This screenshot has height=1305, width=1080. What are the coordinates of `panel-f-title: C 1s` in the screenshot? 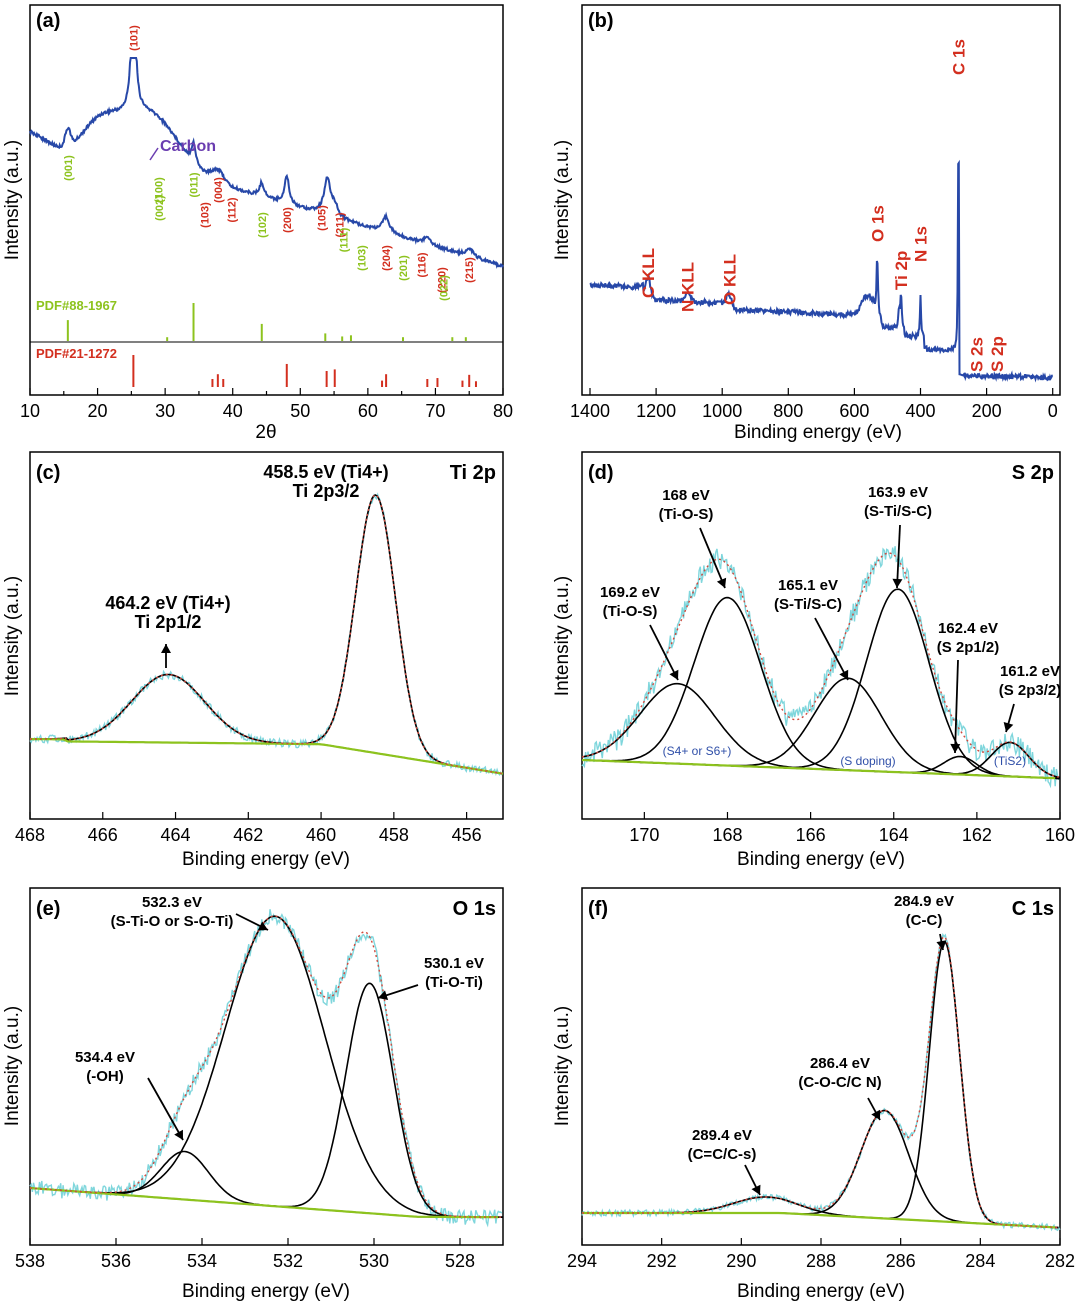 It's located at (1033, 909).